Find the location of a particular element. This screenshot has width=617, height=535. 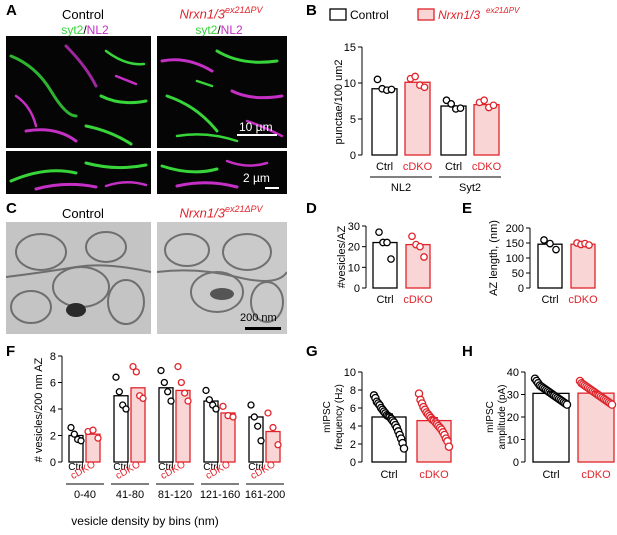

e-bar is located at coordinates (583, 266).